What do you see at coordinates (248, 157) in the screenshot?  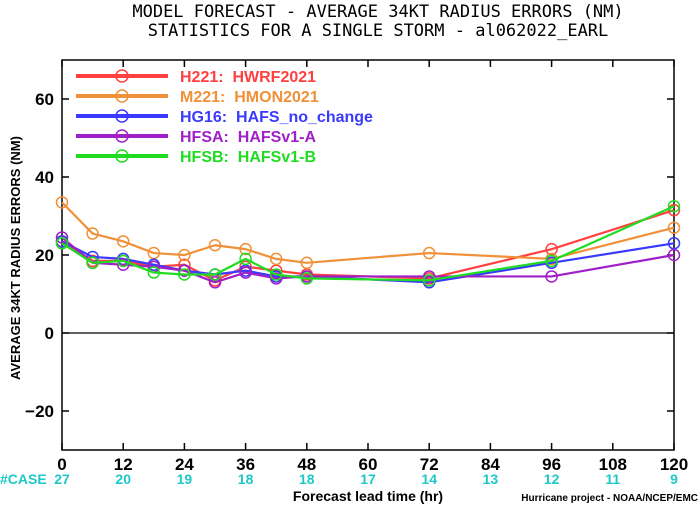 I see `legend-label: HFSB: HAFSv1-B` at bounding box center [248, 157].